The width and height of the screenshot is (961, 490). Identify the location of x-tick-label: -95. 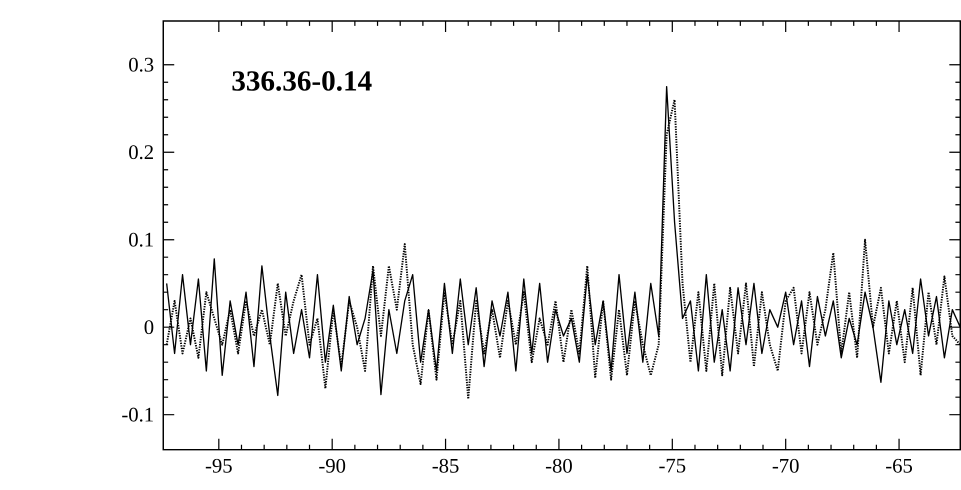
(219, 465).